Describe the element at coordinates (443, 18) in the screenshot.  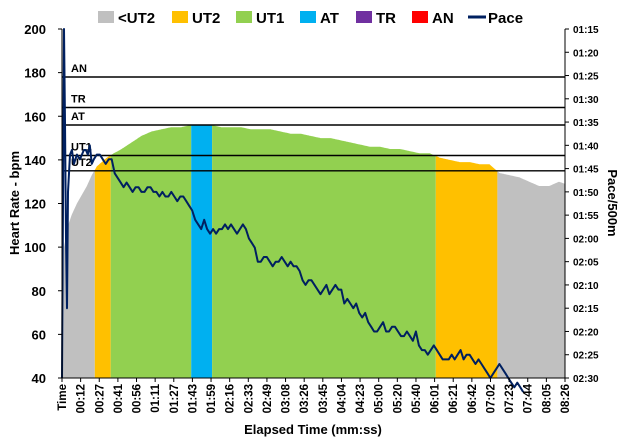
I see `legend-label-an: AN` at that location.